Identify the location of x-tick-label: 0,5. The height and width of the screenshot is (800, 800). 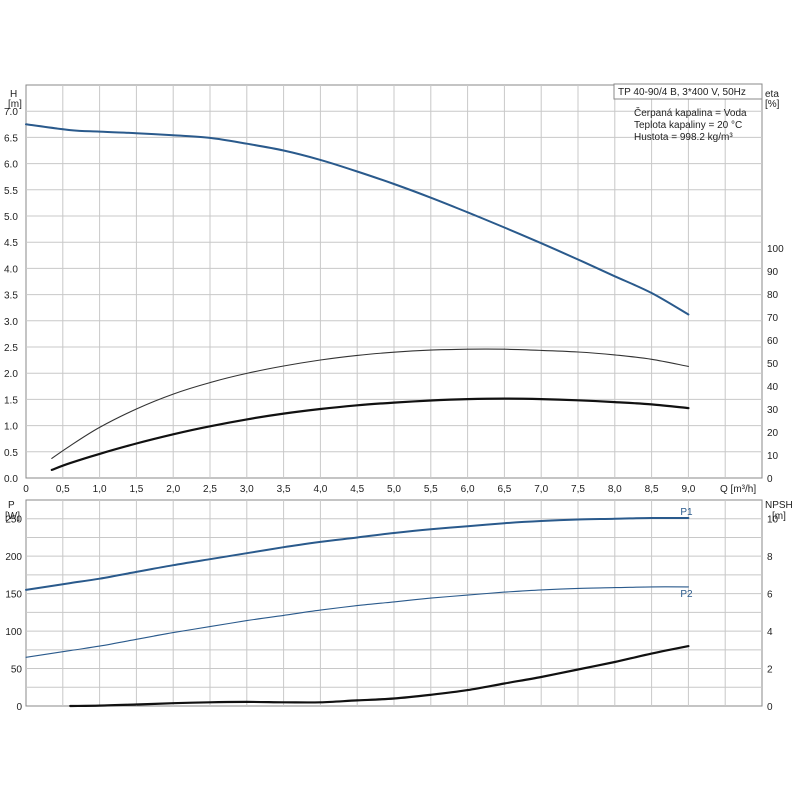
(63, 489).